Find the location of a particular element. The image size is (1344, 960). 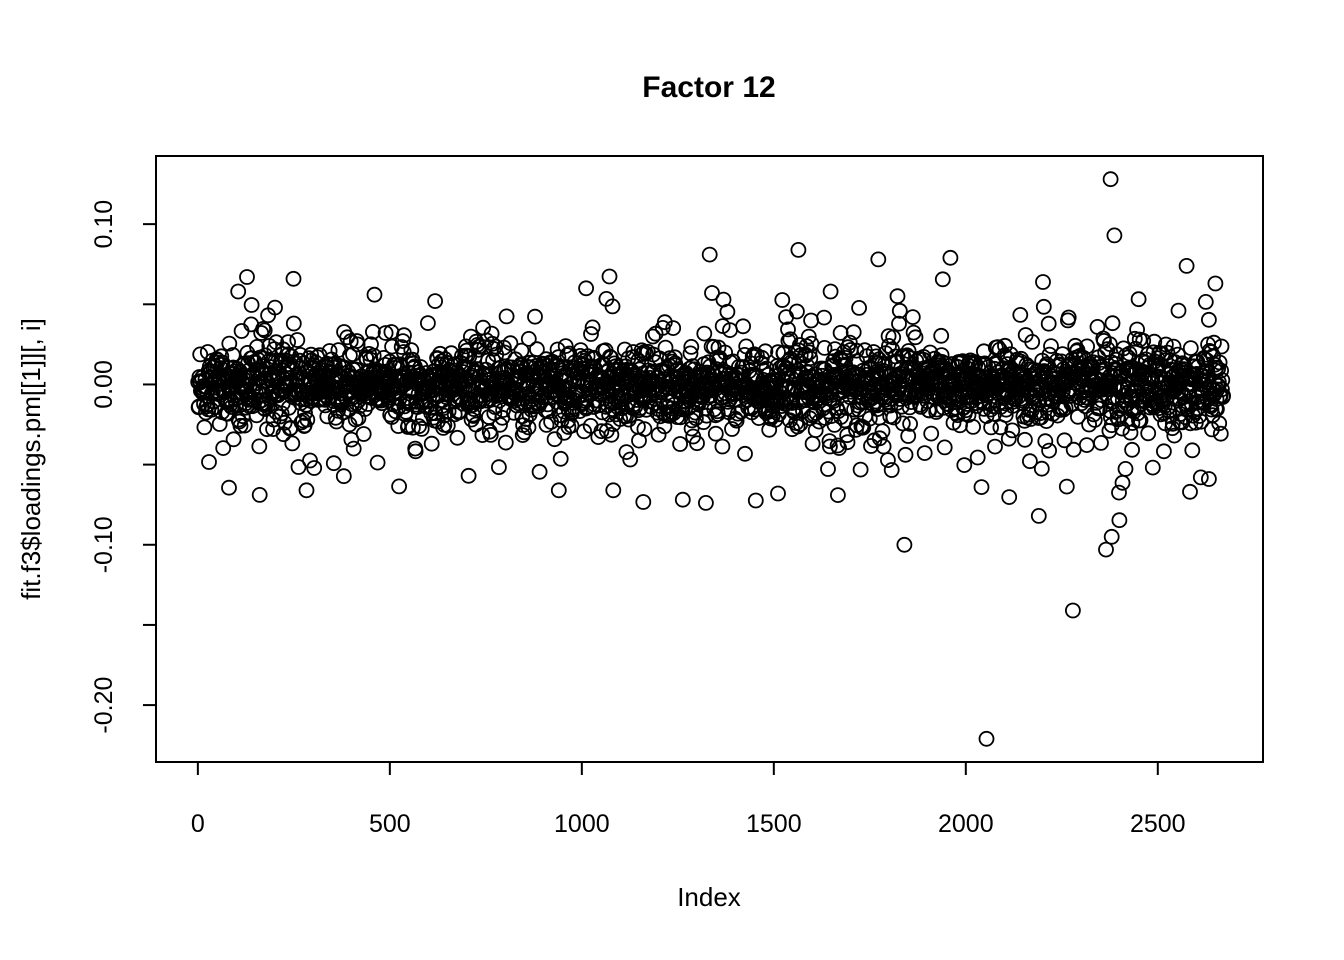

x-tick-label: 2500 is located at coordinates (1158, 824).